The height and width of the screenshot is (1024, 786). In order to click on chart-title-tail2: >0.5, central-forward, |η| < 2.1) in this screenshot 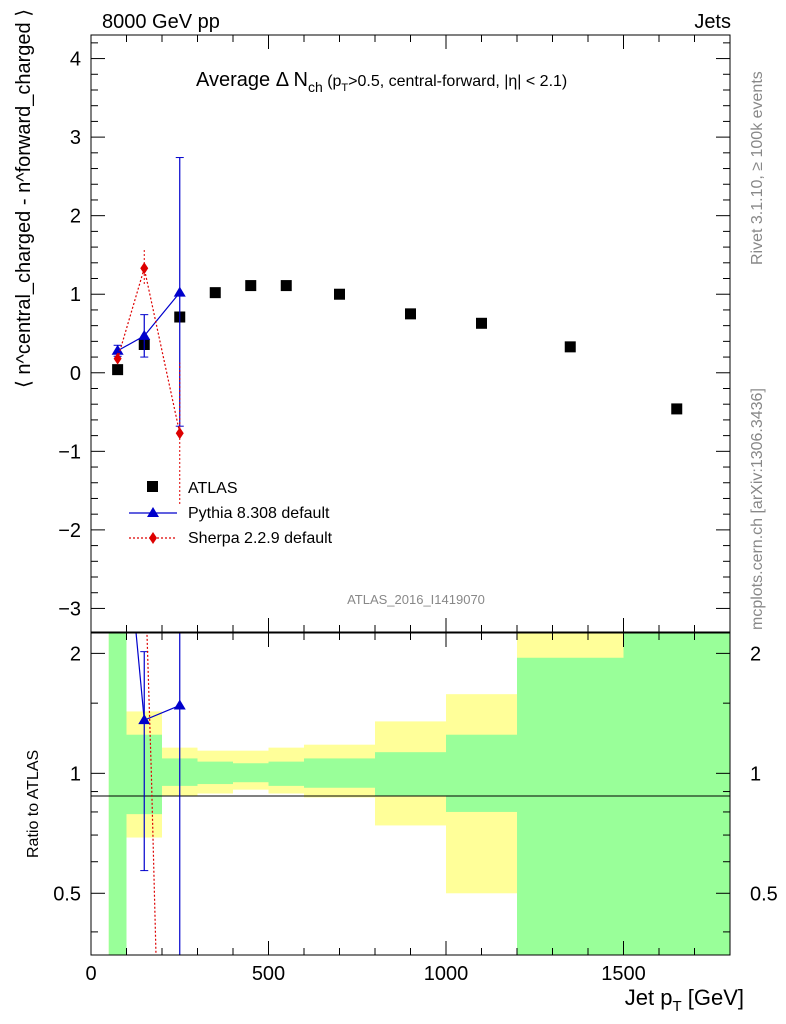, I will do `click(457, 81)`.